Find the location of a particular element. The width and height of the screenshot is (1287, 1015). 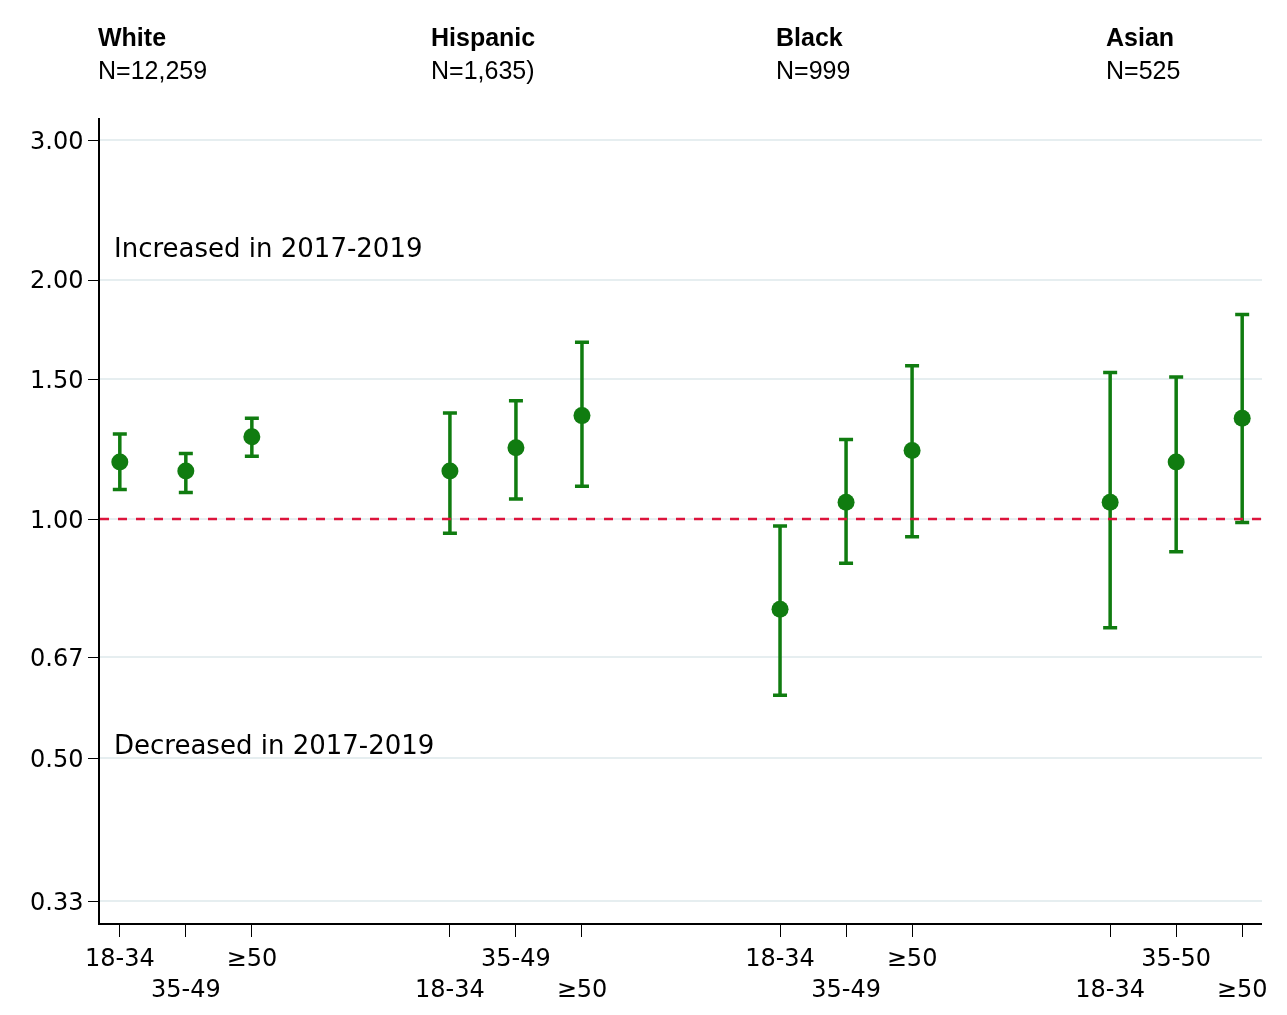

y-tick-label: 1.50 is located at coordinates (57, 379).